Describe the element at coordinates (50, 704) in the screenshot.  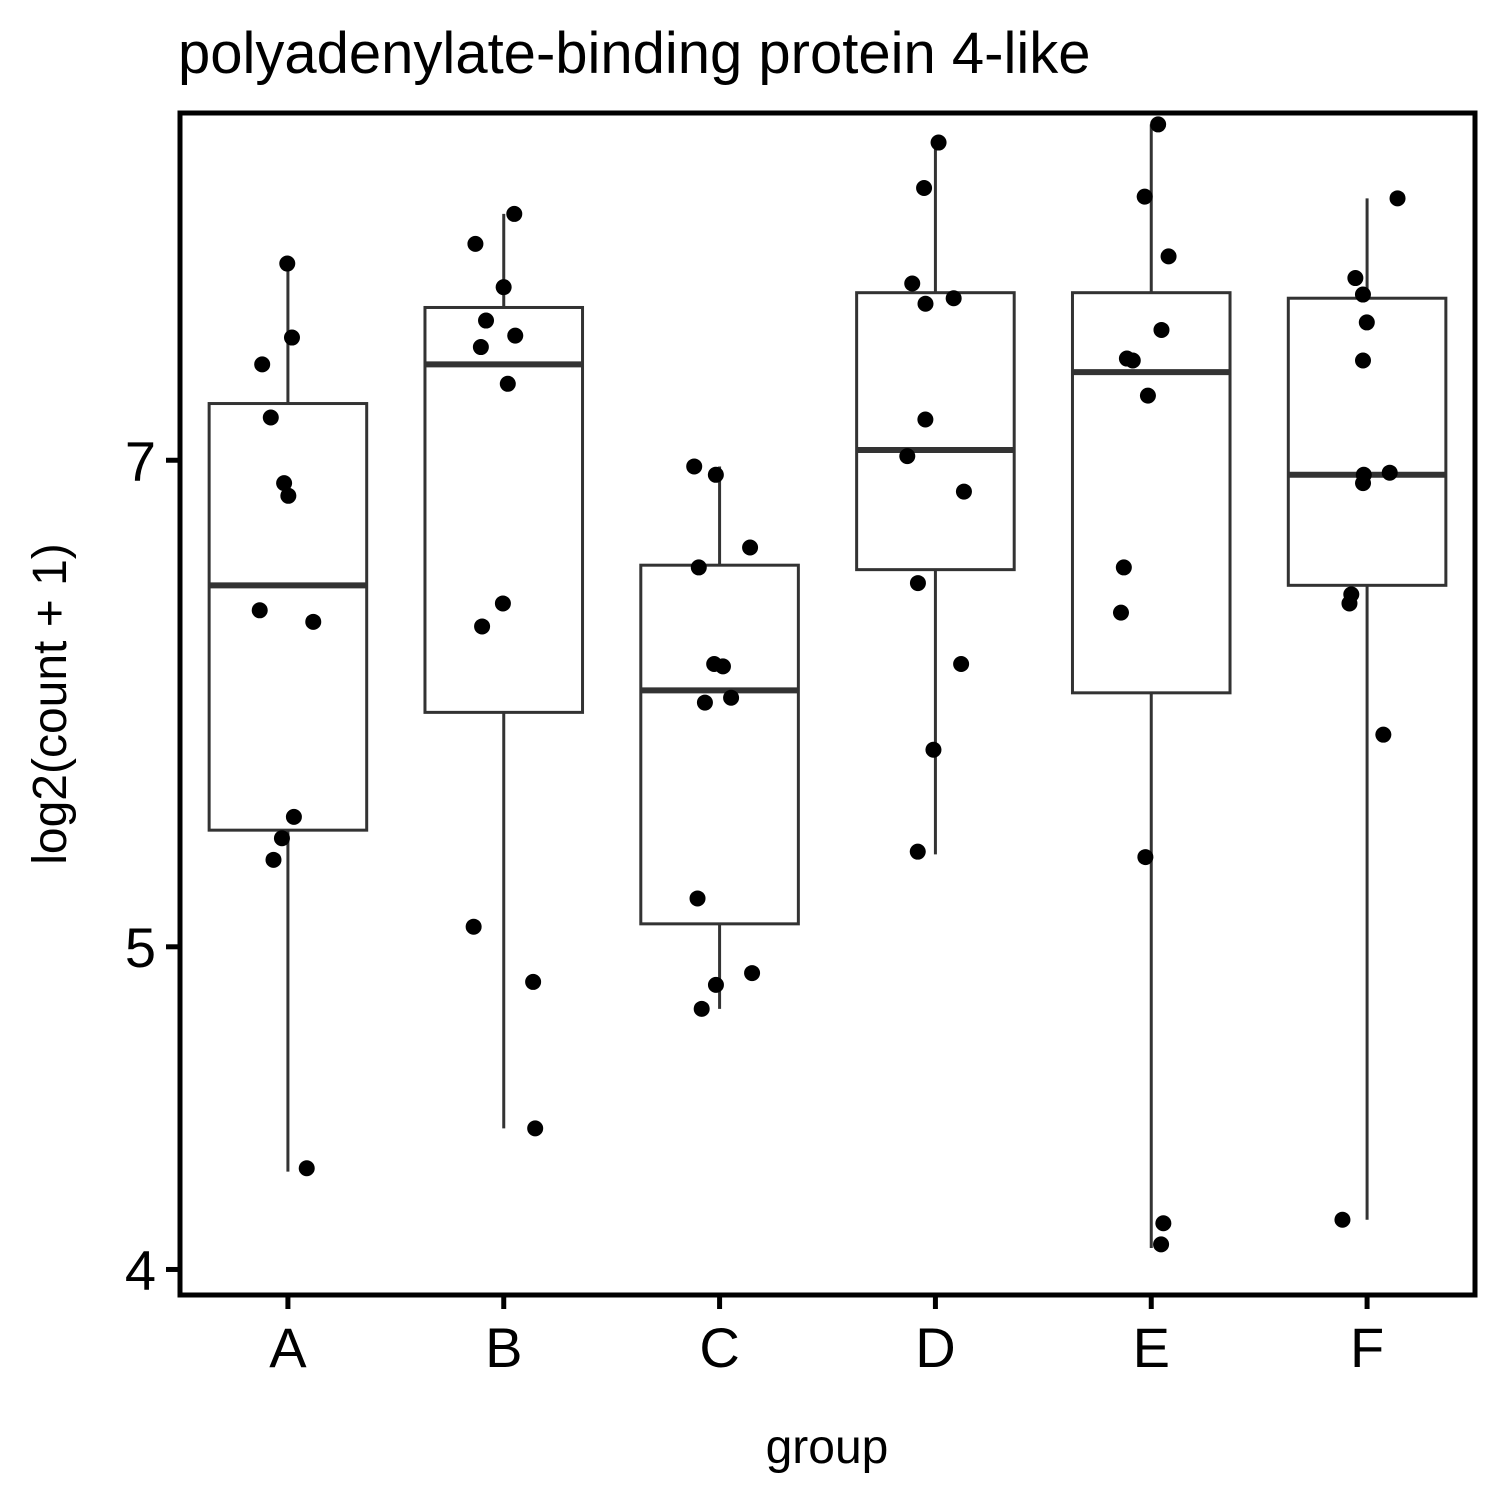
I see `y-axis-title: log2(count + 1)` at that location.